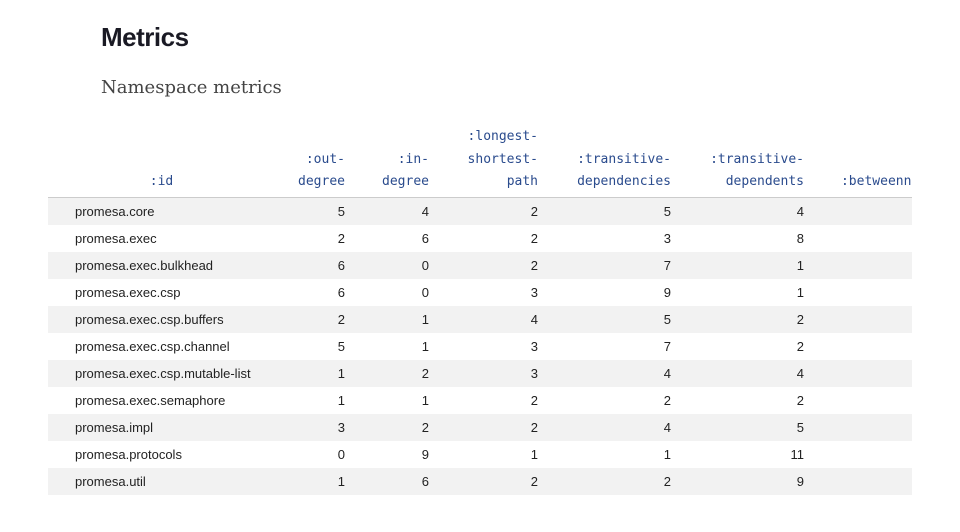 This screenshot has width=960, height=532. I want to click on column-header: :longest-shortest-path, so click(493, 162).